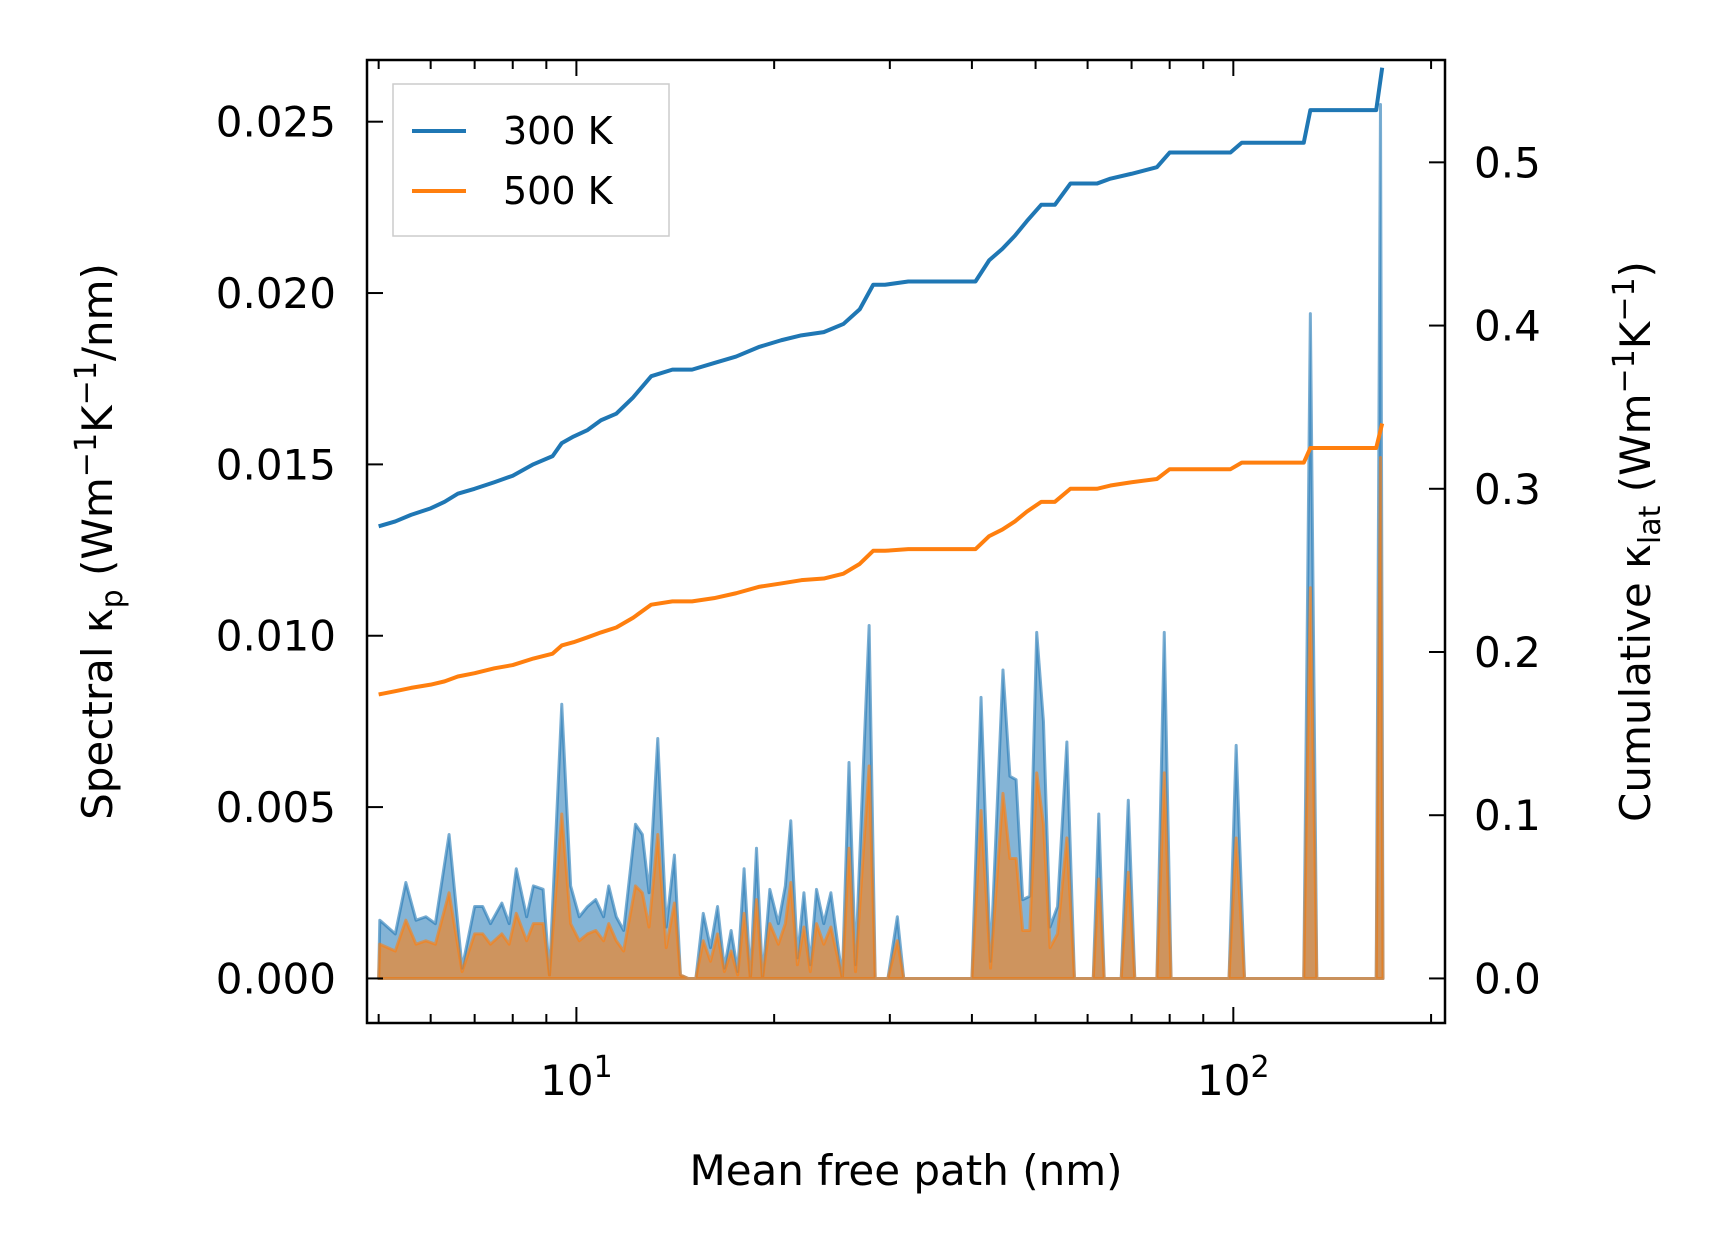 The width and height of the screenshot is (1716, 1254). I want to click on cumulative-line-500k, so click(881, 560).